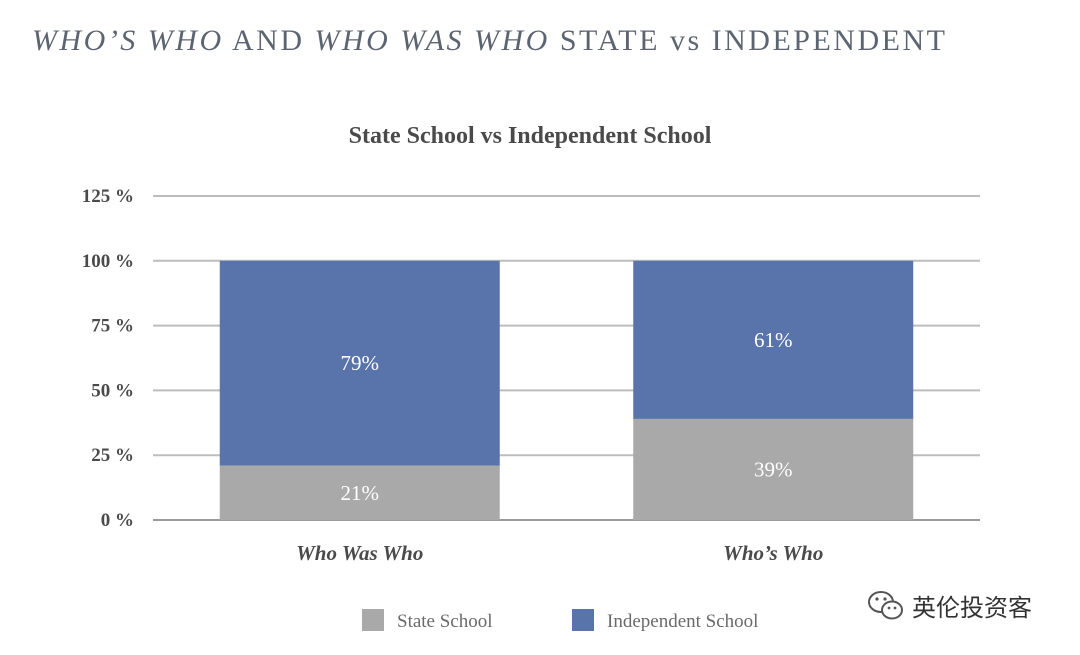  I want to click on data-label: 61%, so click(773, 340).